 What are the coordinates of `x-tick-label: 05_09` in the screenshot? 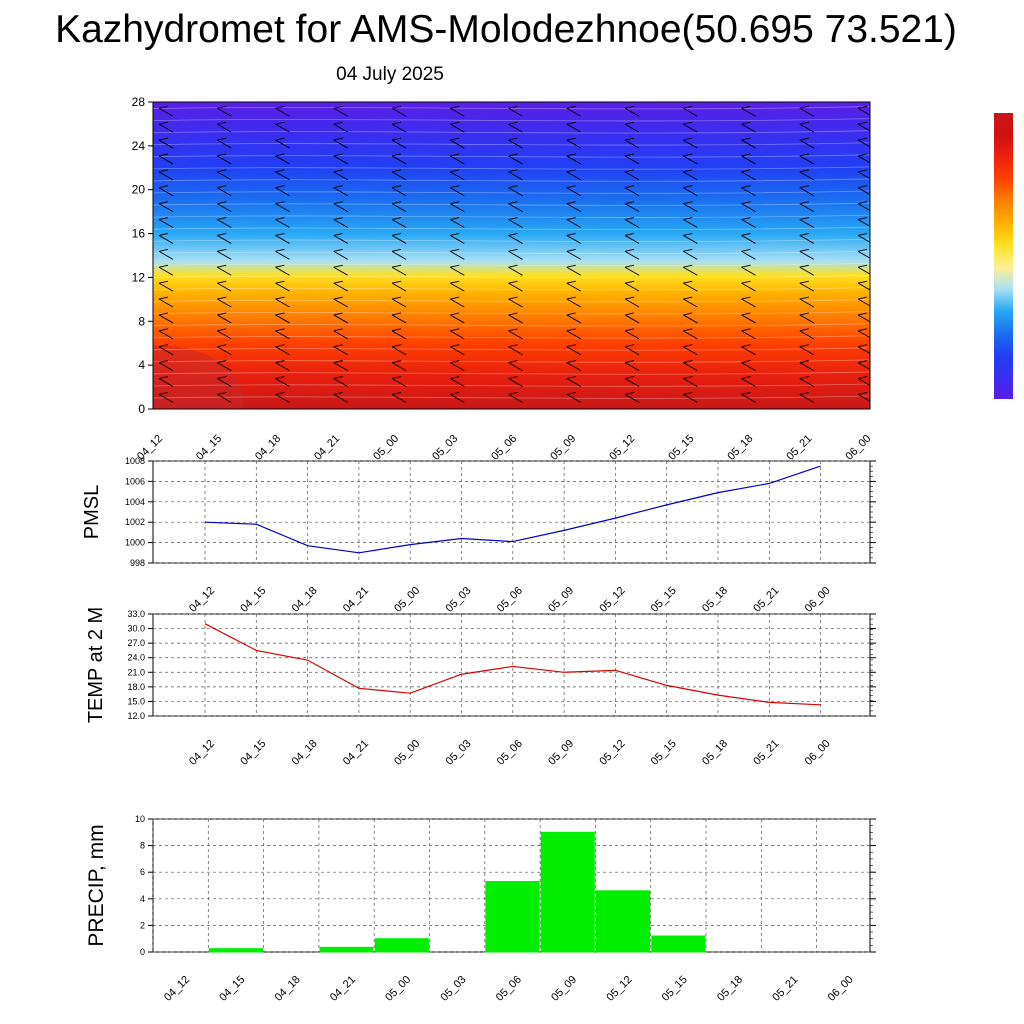 It's located at (561, 600).